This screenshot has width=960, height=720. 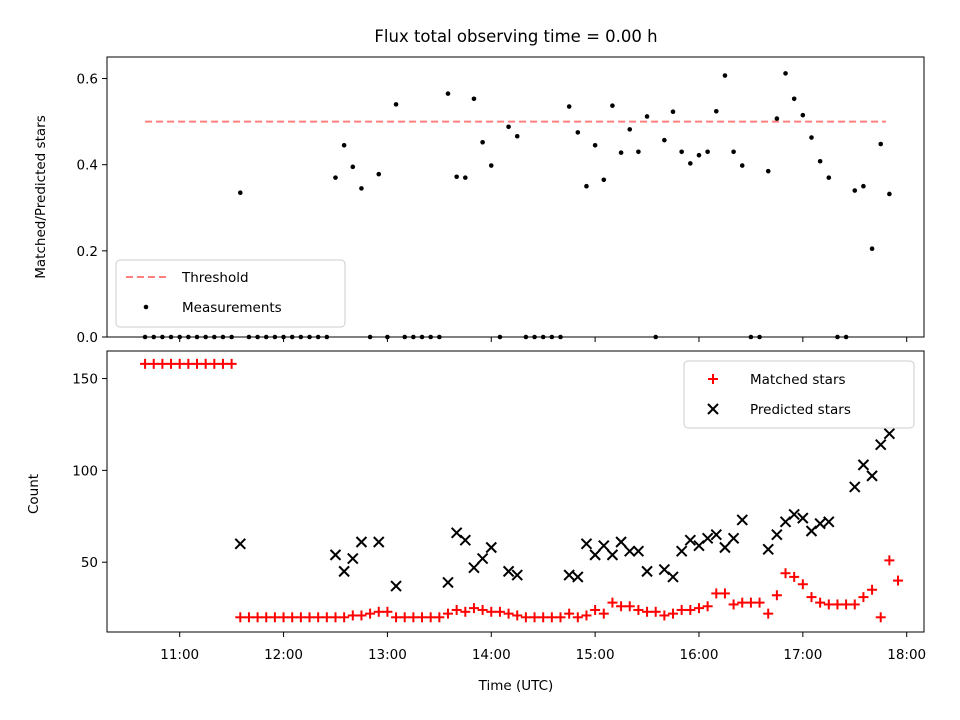 I want to click on top-y-ticks: 0.0 0.2 0.4 0.6, so click(x=92, y=209).